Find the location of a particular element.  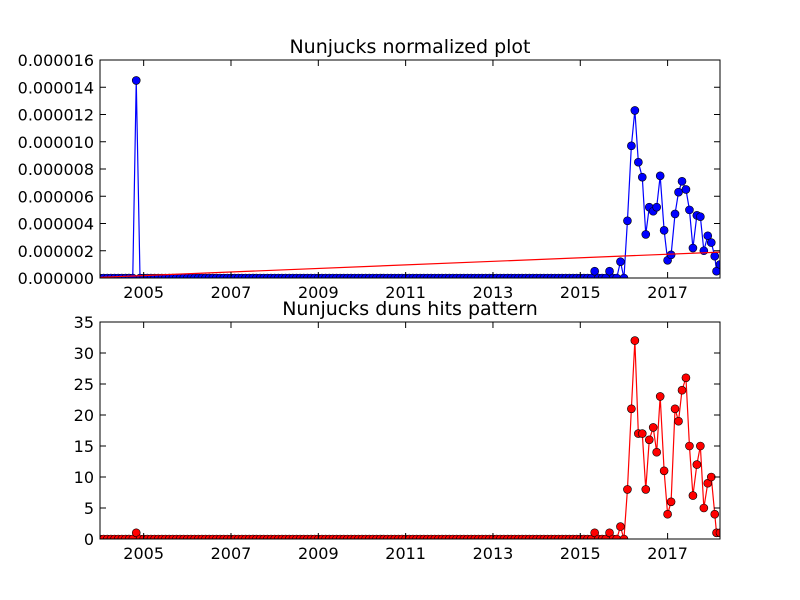

top-x-tick-label: 2005 is located at coordinates (143, 292).